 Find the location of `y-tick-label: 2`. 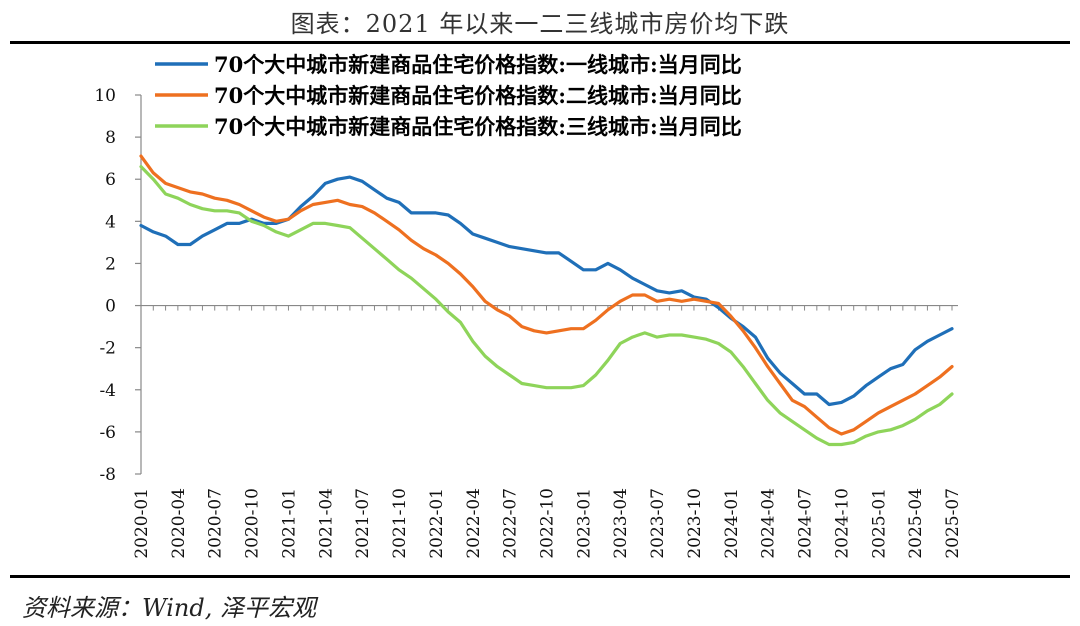

y-tick-label: 2 is located at coordinates (110, 264).